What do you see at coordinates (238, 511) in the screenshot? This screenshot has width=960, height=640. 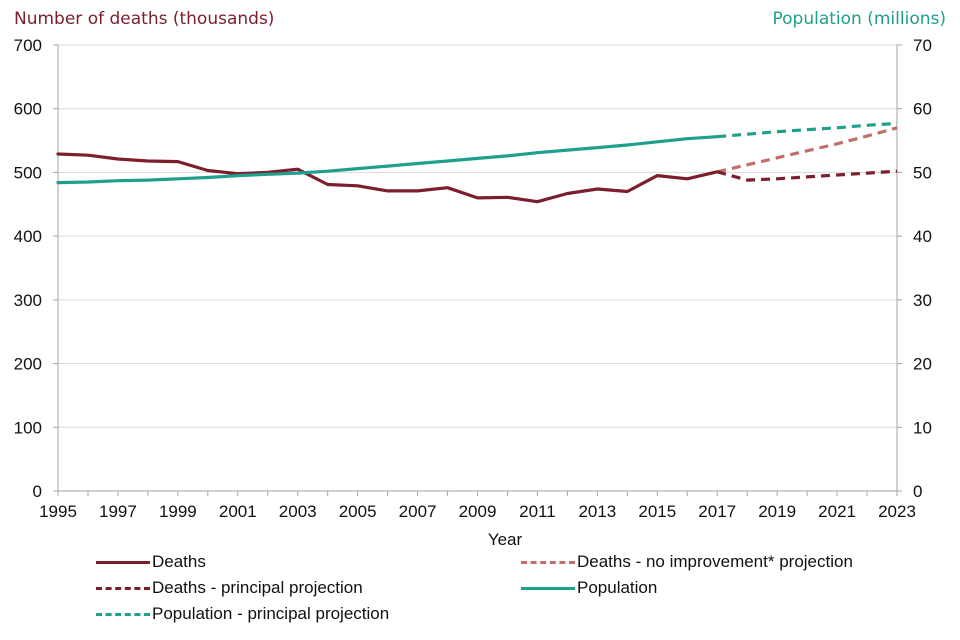 I see `x-tick-label: 2001` at bounding box center [238, 511].